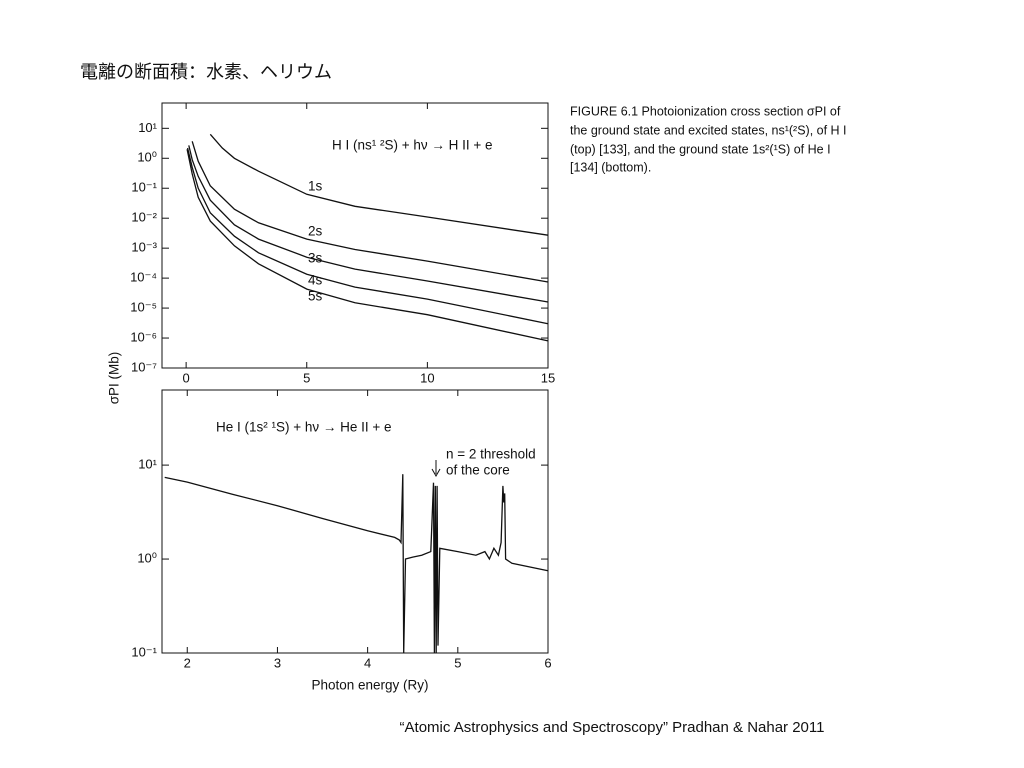 The height and width of the screenshot is (768, 1024). I want to click on annotation: n = 2 threshold, so click(491, 454).